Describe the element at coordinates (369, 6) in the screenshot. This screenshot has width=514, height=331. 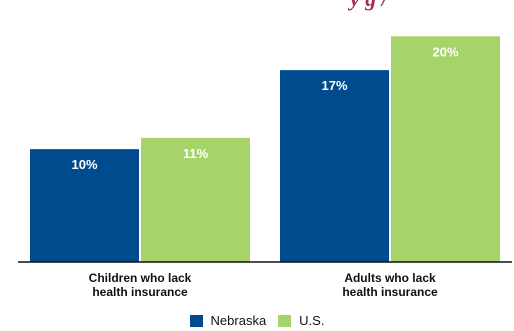
I see `clipped-title-fragment: y g /` at that location.